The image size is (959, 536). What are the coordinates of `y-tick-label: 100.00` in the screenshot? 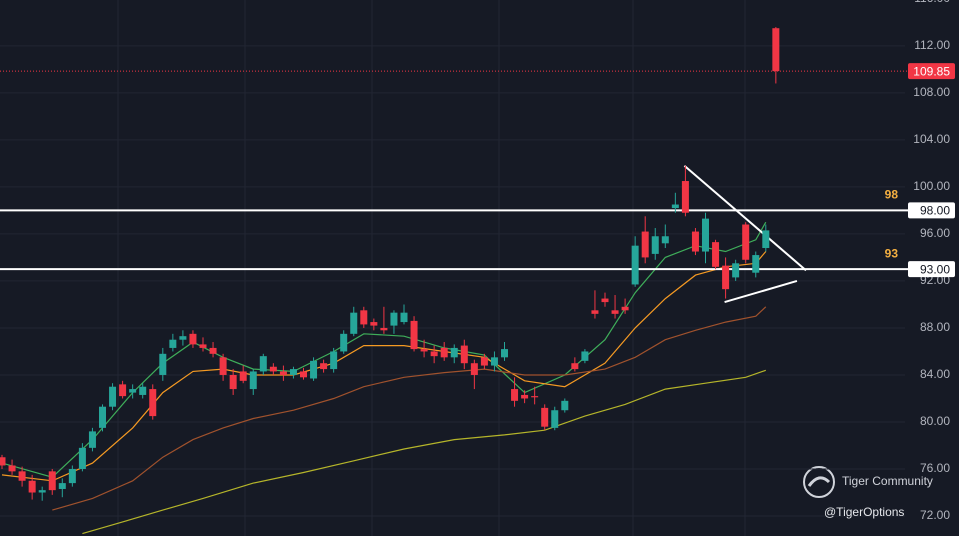 It's located at (931, 186).